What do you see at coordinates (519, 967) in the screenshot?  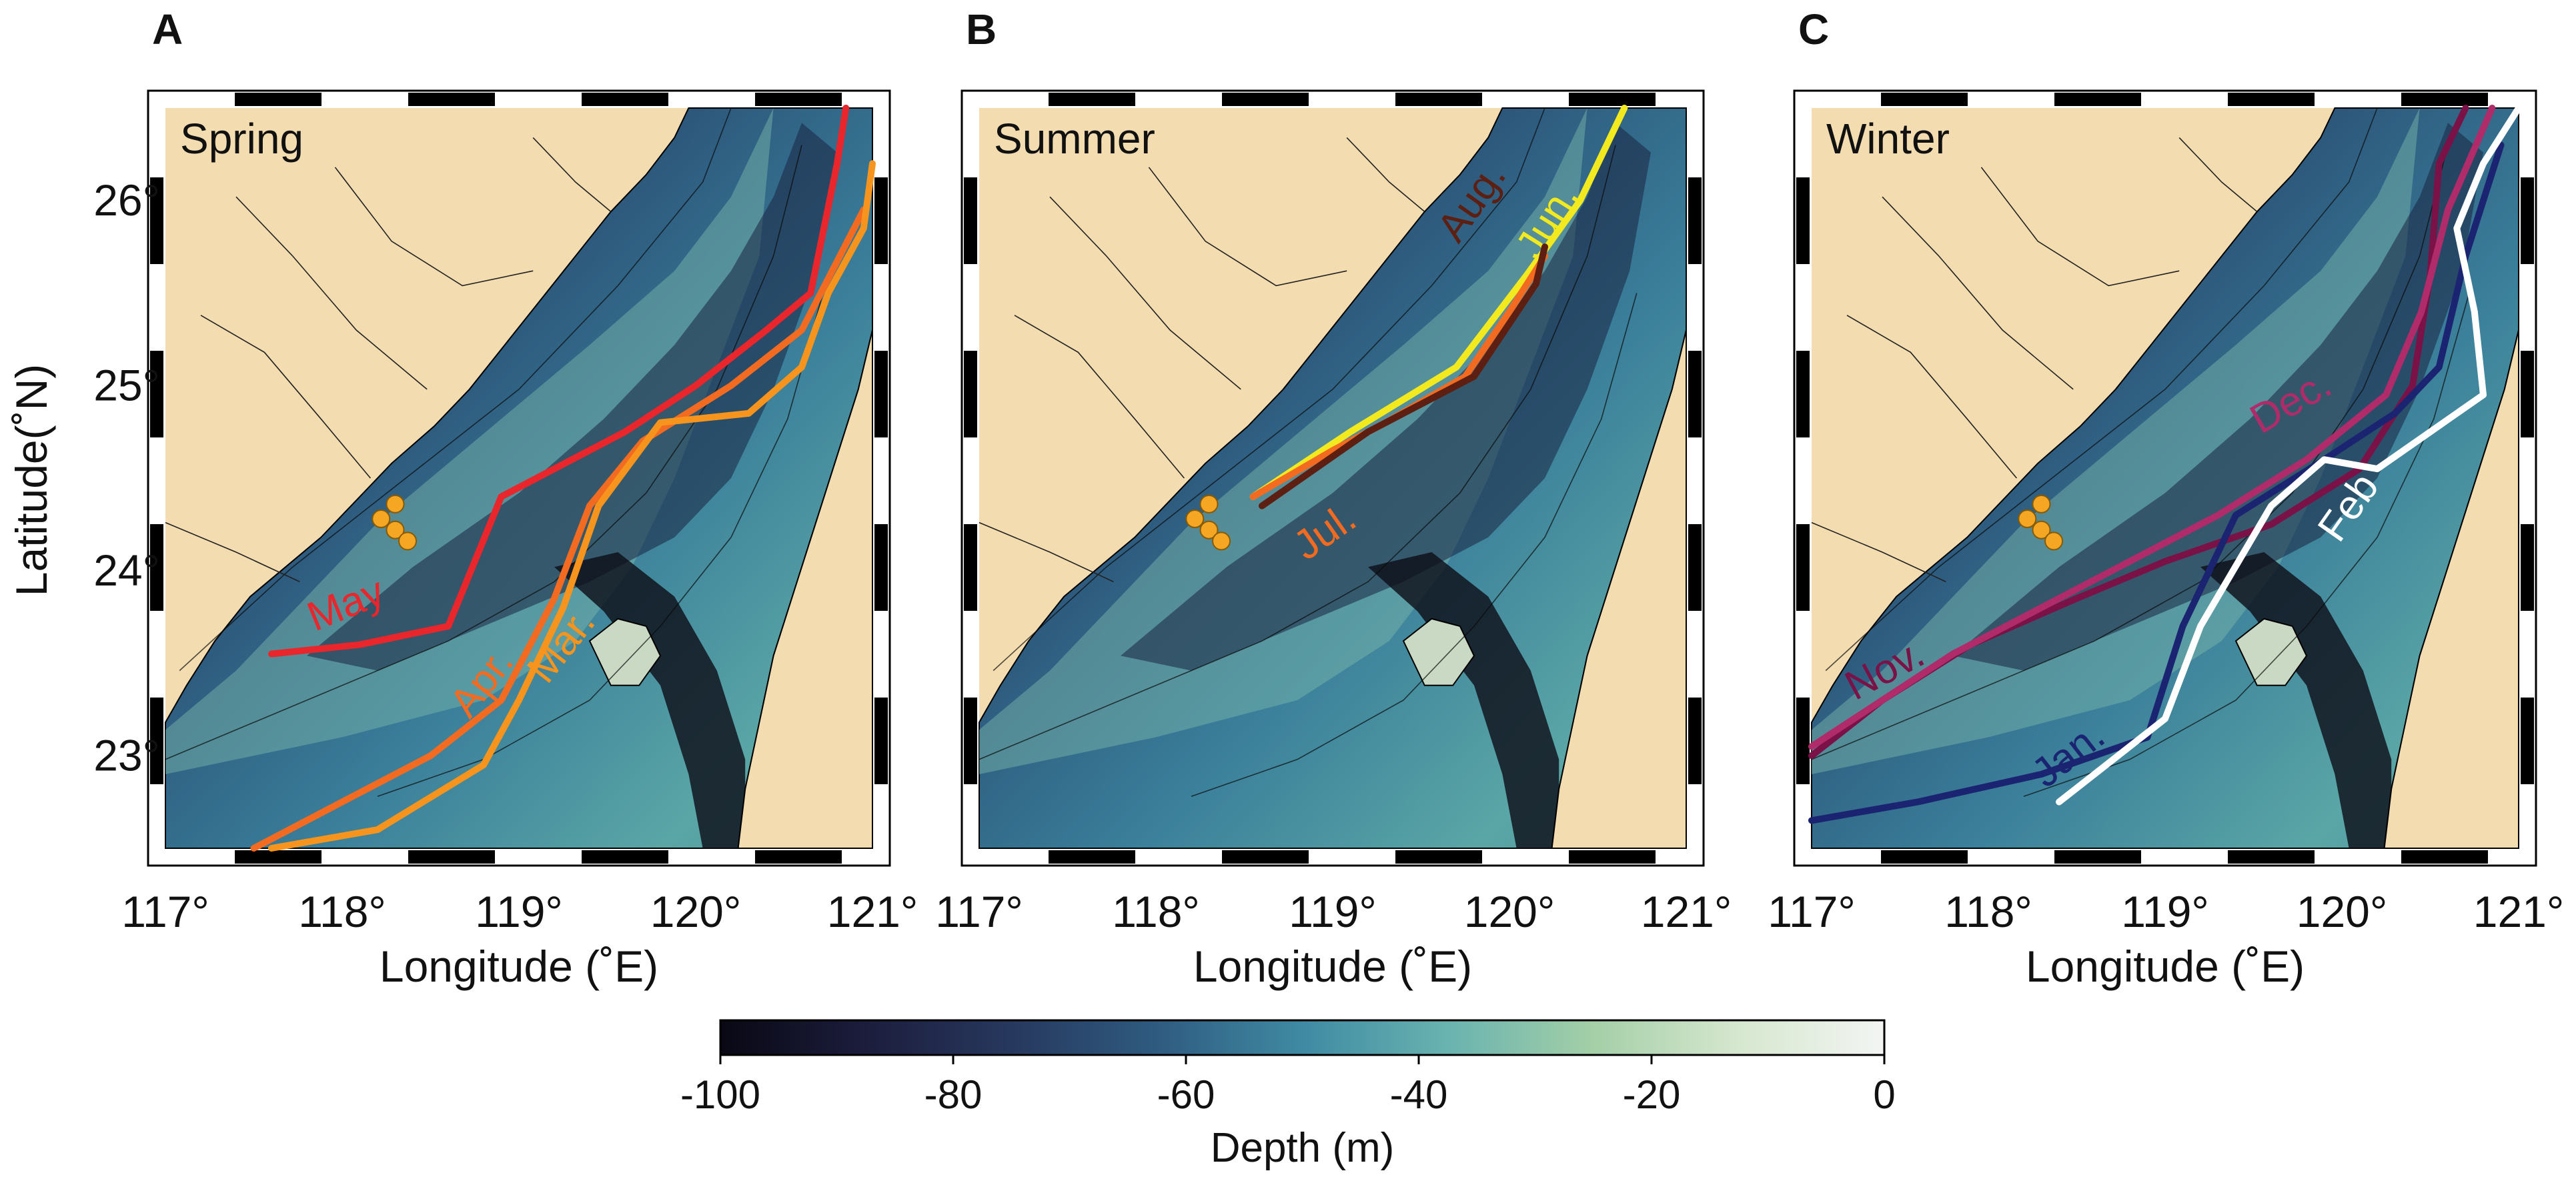 I see `x-axis-label: Longitude (˚E)` at bounding box center [519, 967].